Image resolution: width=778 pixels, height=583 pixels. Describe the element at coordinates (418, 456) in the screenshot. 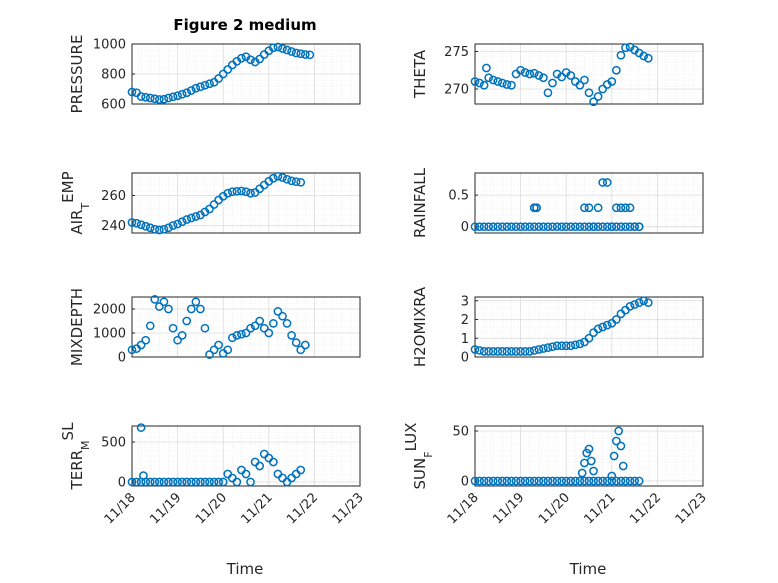

I see `y-axis-label: SUNFLUX` at that location.